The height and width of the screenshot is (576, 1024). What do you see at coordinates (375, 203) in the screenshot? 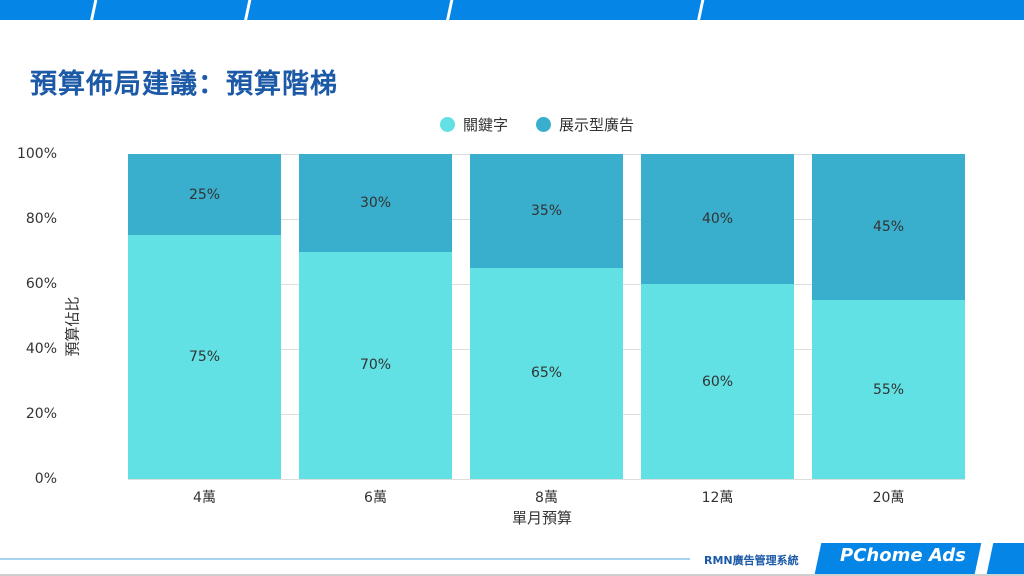
I see `bar-segment-display: 30%` at bounding box center [375, 203].